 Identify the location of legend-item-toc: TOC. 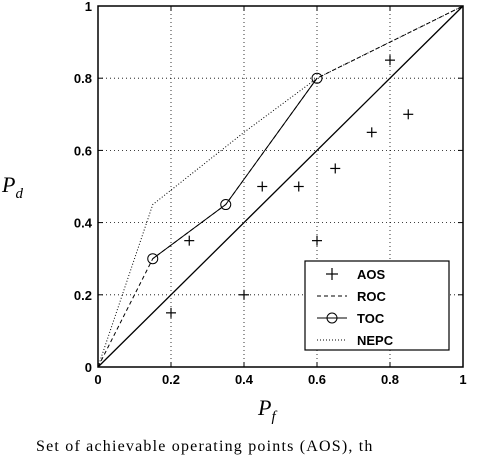
(351, 318).